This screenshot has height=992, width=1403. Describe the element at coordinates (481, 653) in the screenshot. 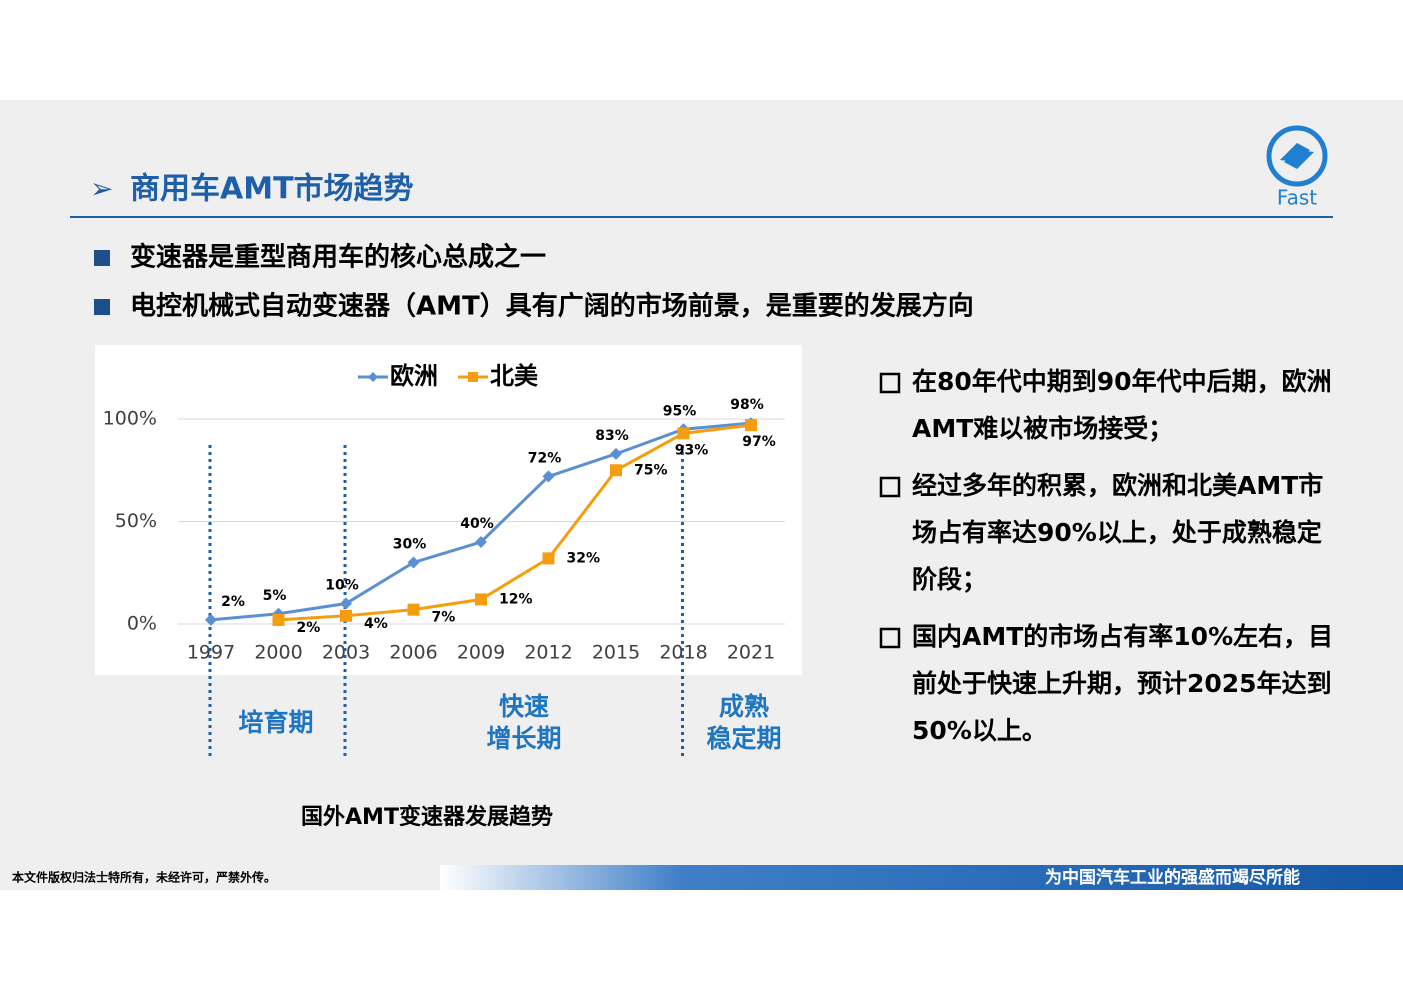

I see `x-tick-label: 2009` at that location.